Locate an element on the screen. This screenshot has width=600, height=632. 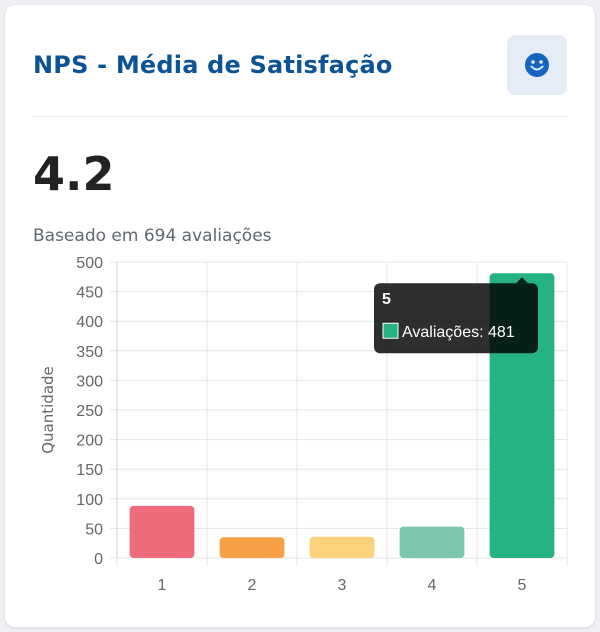
satisfaction-icon-button is located at coordinates (537, 65).